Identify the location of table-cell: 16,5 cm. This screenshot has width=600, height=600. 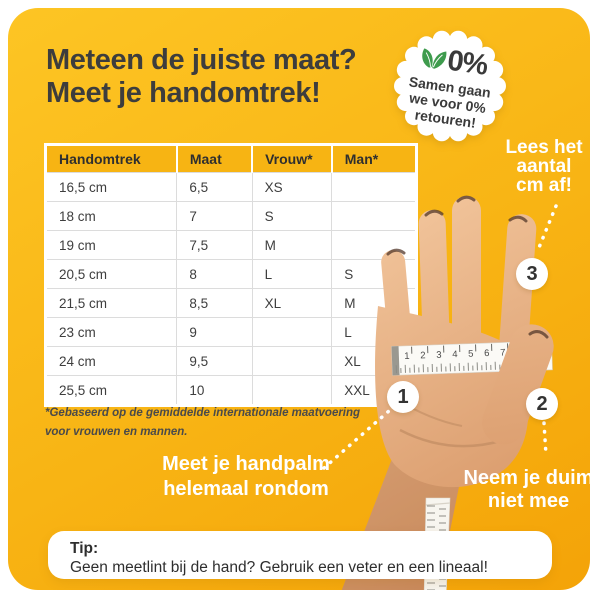
(111, 187).